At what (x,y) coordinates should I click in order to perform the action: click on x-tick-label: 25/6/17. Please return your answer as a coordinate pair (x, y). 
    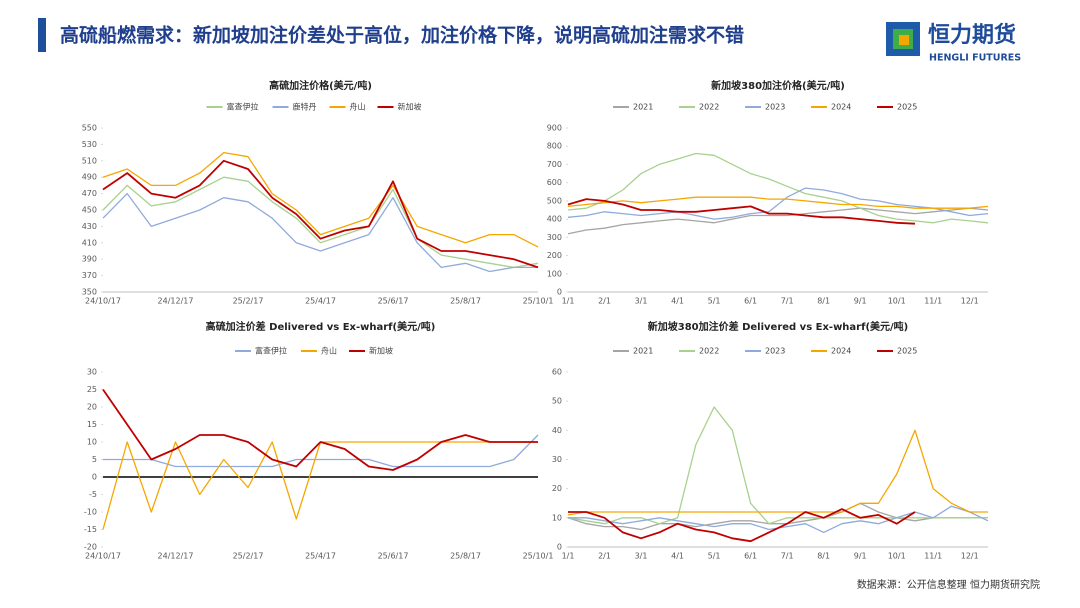
    Looking at the image, I should click on (393, 556).